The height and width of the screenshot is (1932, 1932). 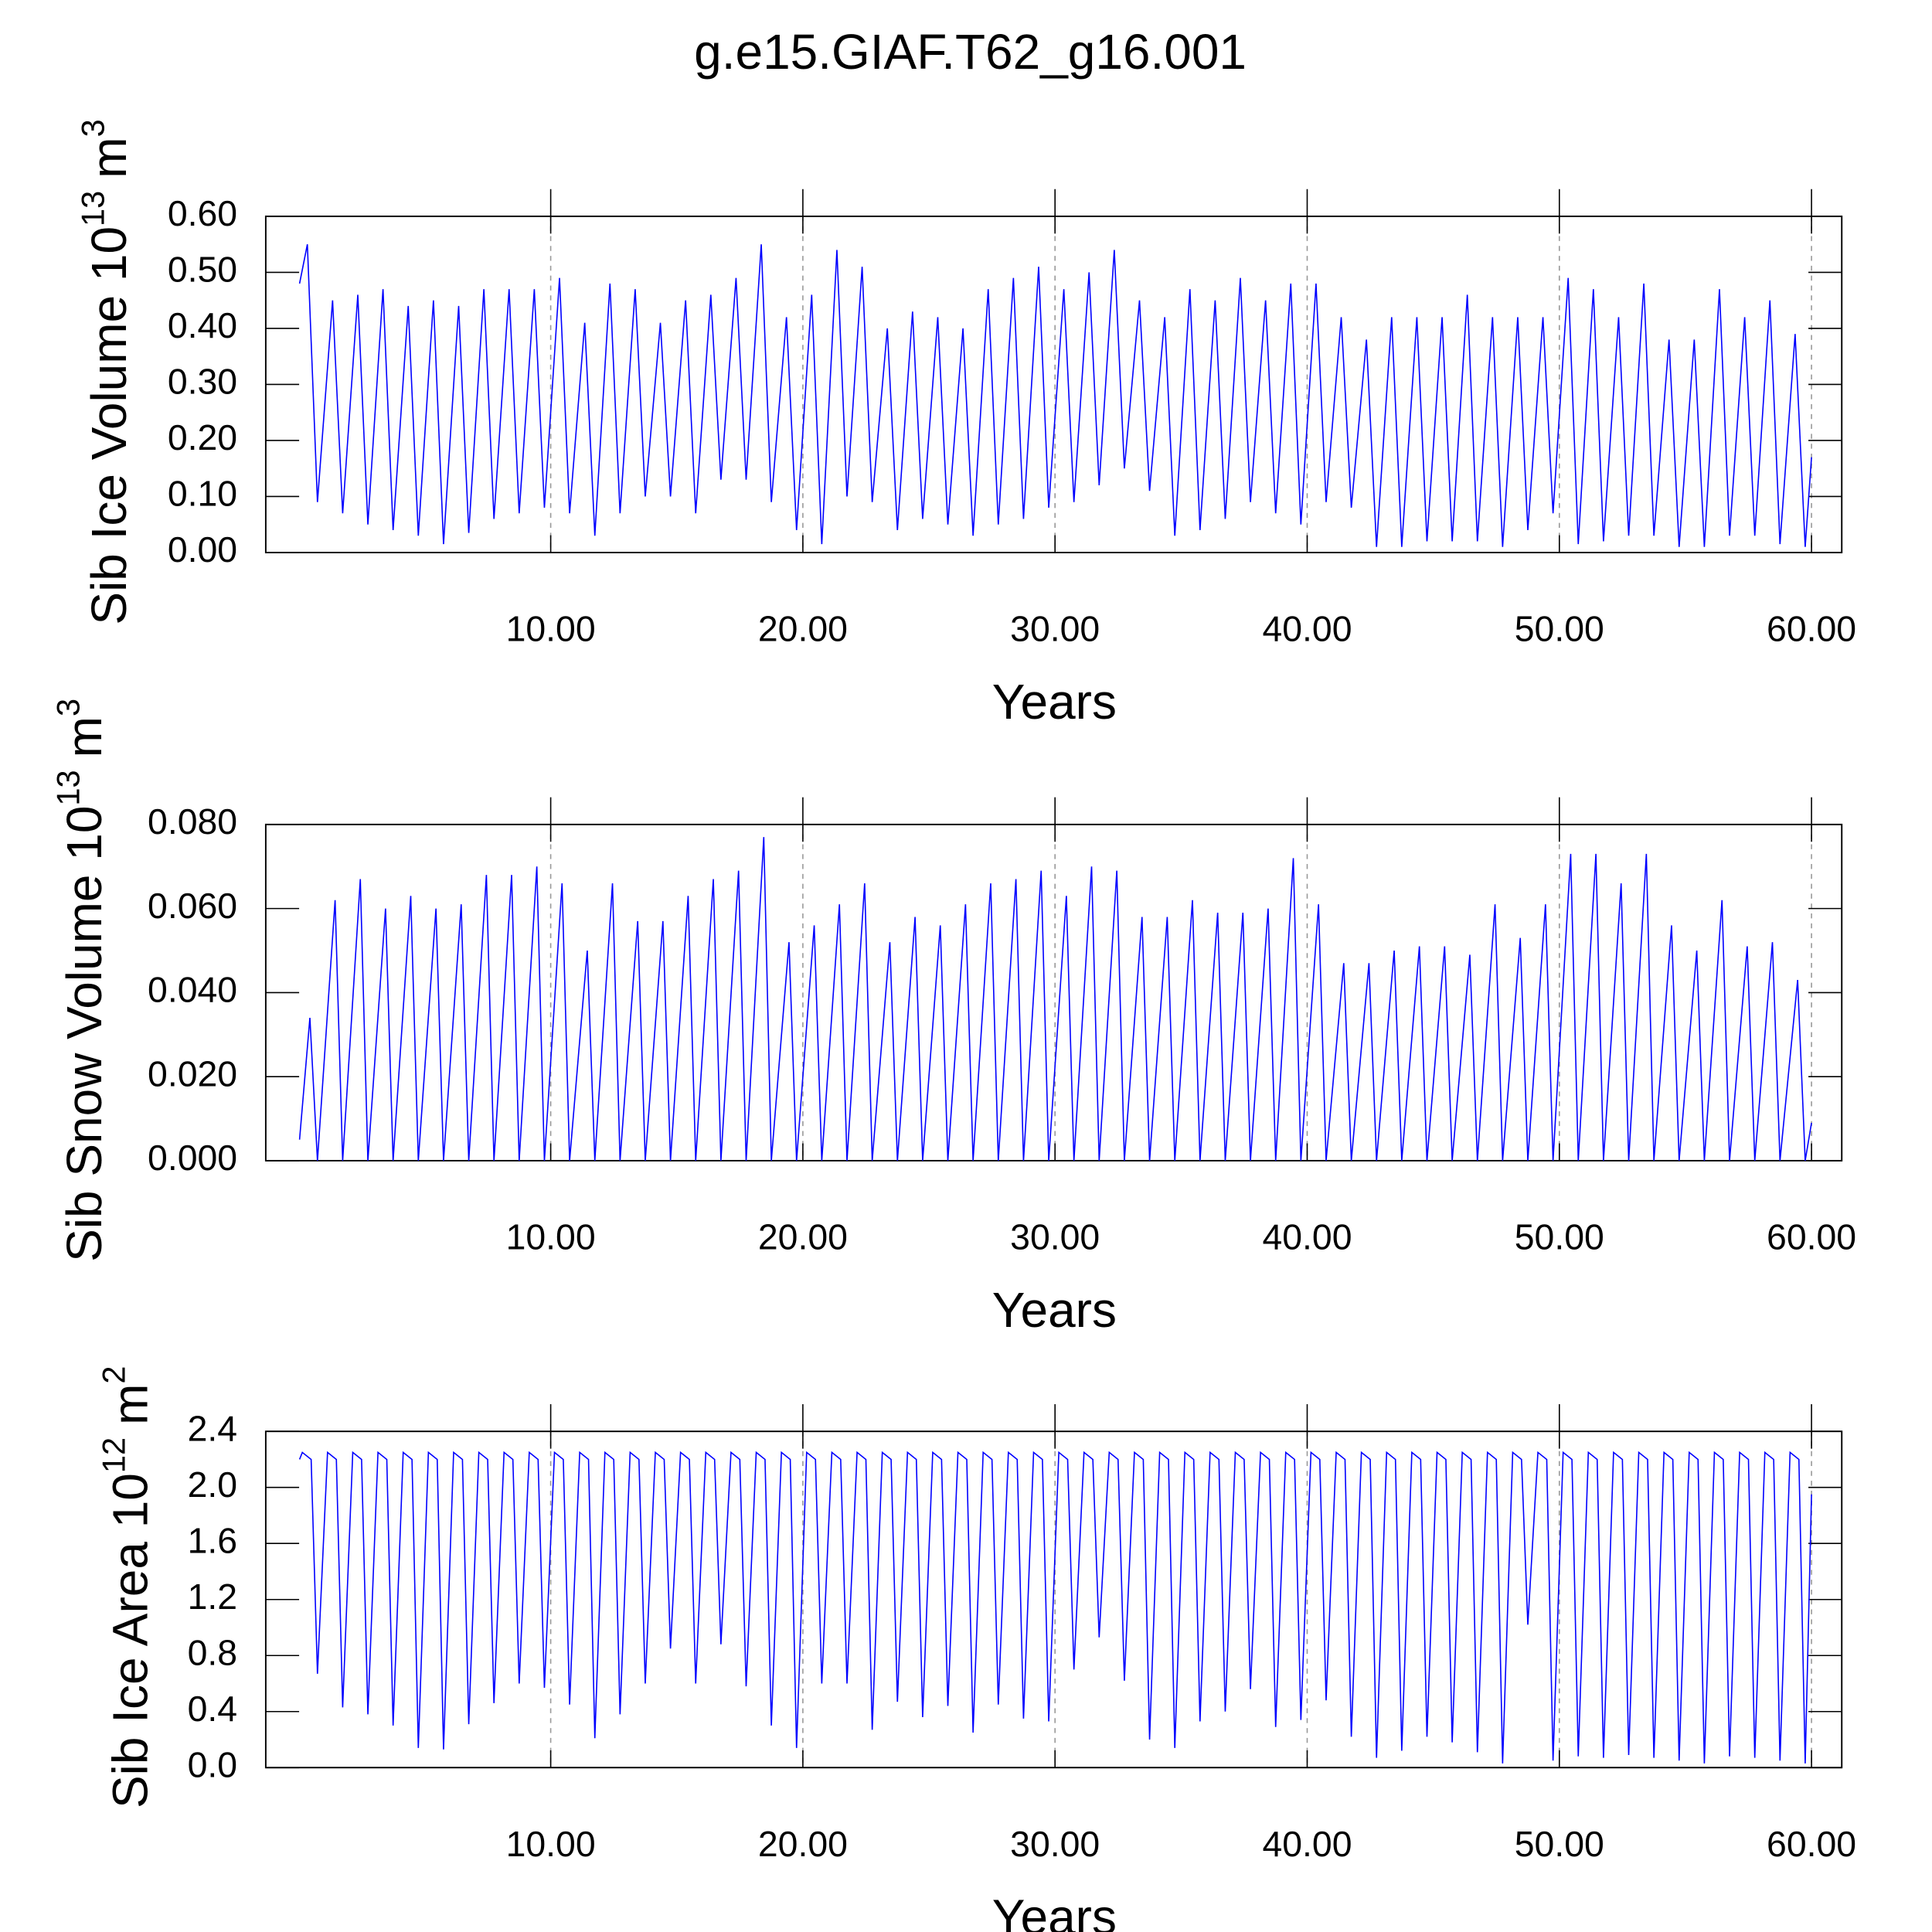 What do you see at coordinates (202, 437) in the screenshot?
I see `y-tick-label: 0.20` at bounding box center [202, 437].